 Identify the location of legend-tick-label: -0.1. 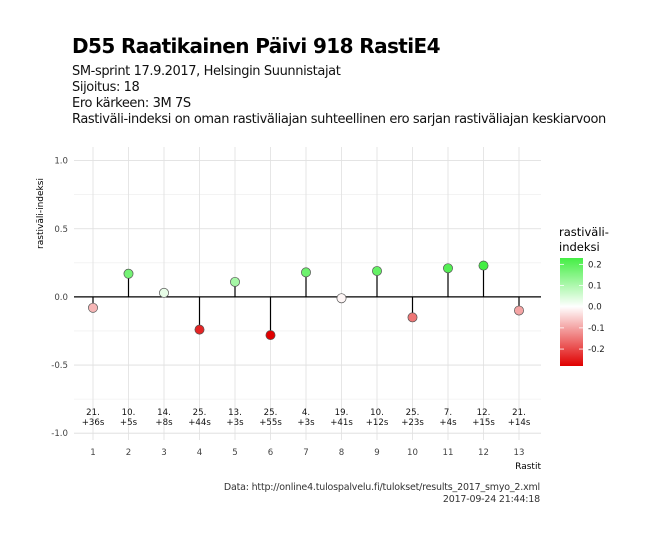
(596, 329).